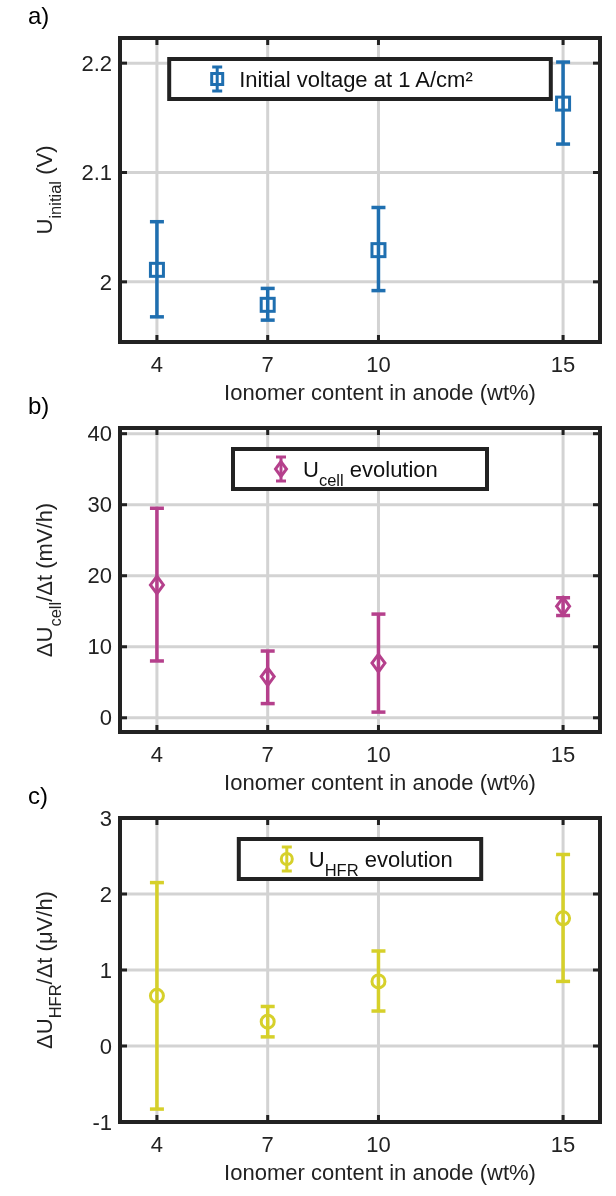  What do you see at coordinates (99, 505) in the screenshot?
I see `y-tick-label: 30` at bounding box center [99, 505].